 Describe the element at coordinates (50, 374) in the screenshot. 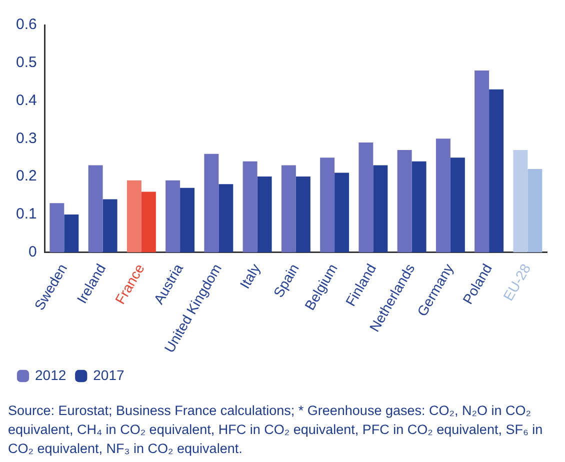

I see `legend-label: 2012` at that location.